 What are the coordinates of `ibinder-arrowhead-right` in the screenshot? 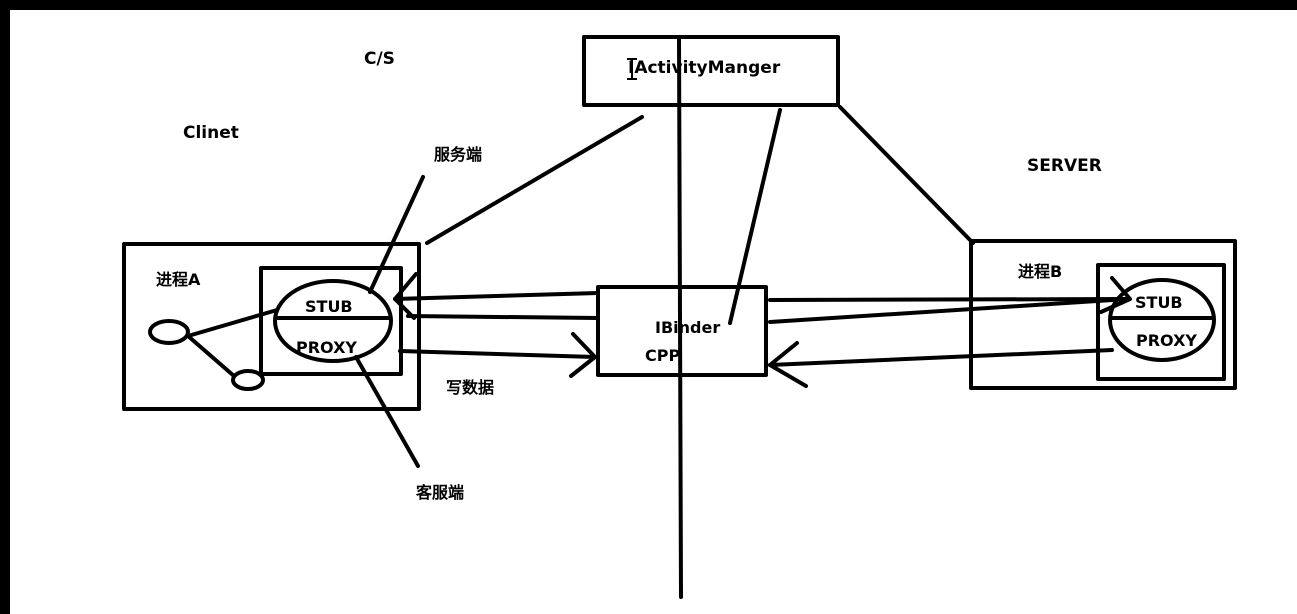 It's located at (788, 364).